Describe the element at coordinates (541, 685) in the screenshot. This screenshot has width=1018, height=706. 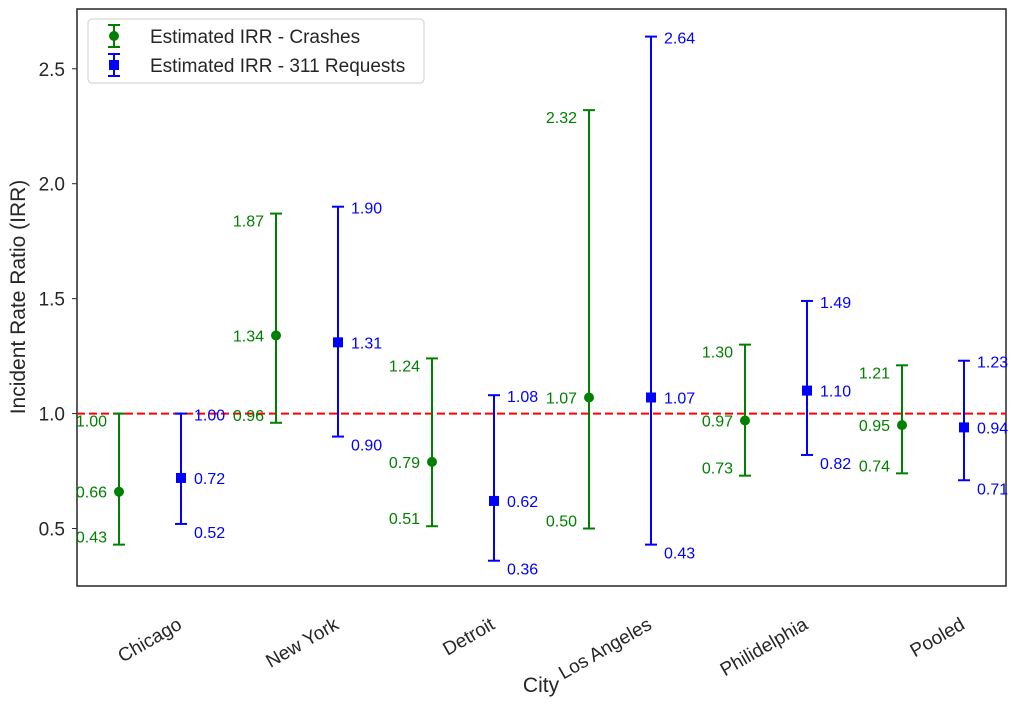
I see `x-axis-title: City` at that location.